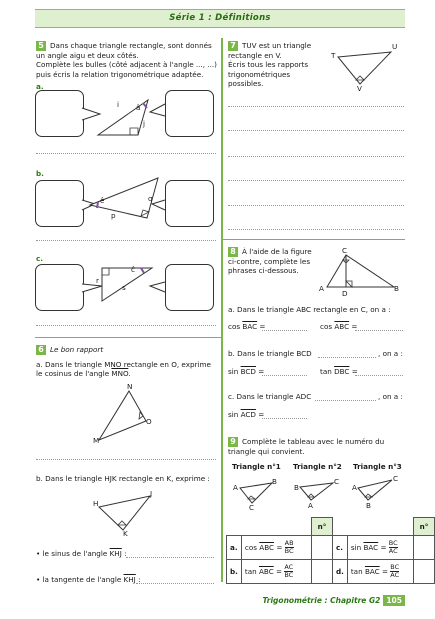 Image resolution: width=435 pixels, height=619 pixels. I want to click on row-a-formula: cos ABC = AB BC, so click(276, 548).